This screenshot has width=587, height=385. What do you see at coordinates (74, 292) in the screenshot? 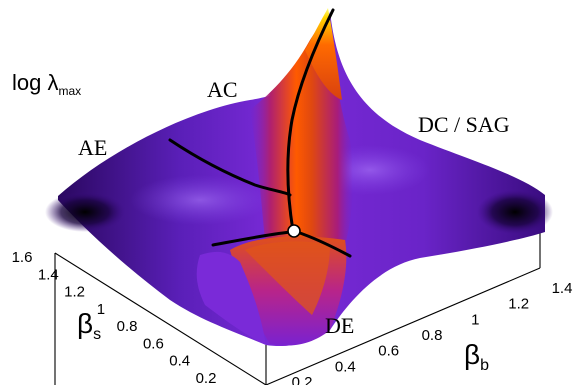
I see `y-tick-label: 1.2` at bounding box center [74, 292].